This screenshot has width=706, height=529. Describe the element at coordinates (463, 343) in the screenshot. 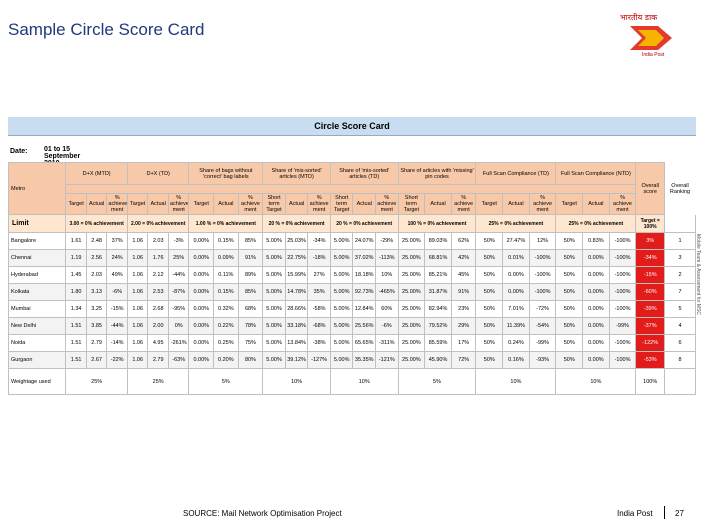

I see `table-cell: 17%` at that location.